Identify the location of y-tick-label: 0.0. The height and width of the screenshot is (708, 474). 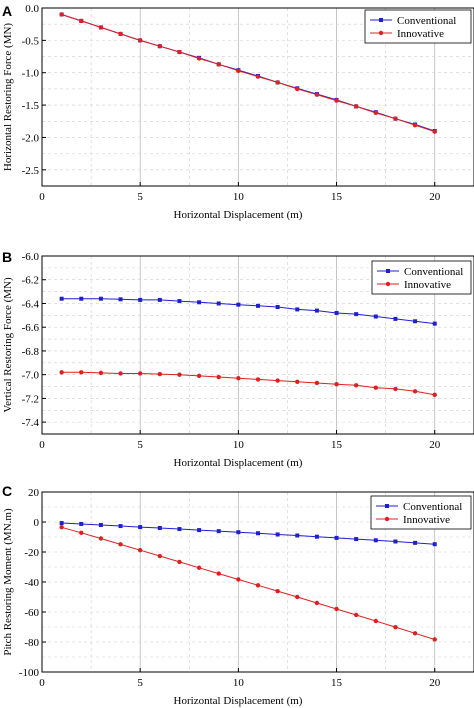
(32, 9).